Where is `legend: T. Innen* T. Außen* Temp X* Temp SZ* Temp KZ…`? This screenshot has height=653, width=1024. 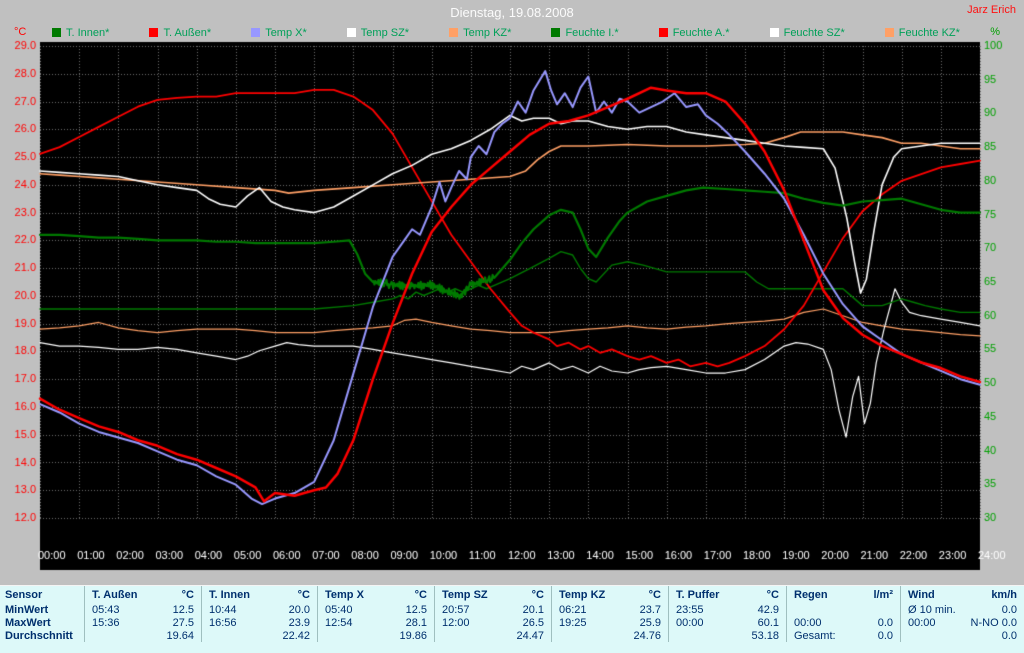
legend: T. Innen* T. Außen* Temp X* Temp SZ* Temp KZ… is located at coordinates (506, 32).